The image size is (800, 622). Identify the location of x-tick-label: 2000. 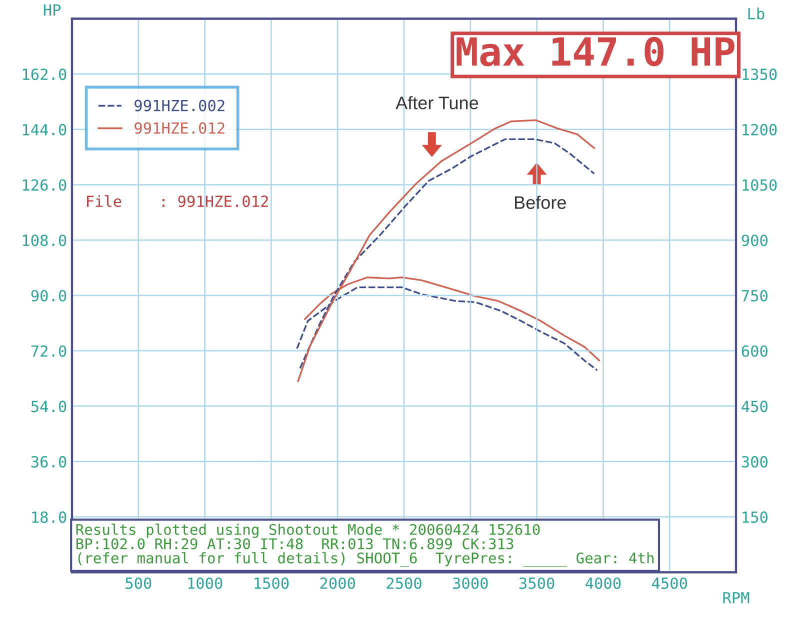
(338, 583).